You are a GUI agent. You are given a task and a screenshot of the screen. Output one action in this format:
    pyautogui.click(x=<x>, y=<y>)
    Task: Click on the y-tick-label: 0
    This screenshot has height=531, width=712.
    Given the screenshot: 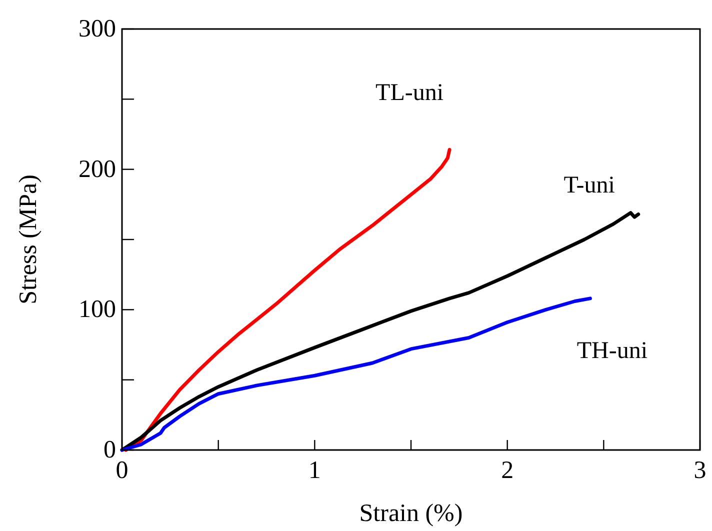 What is the action you would take?
    pyautogui.click(x=110, y=450)
    